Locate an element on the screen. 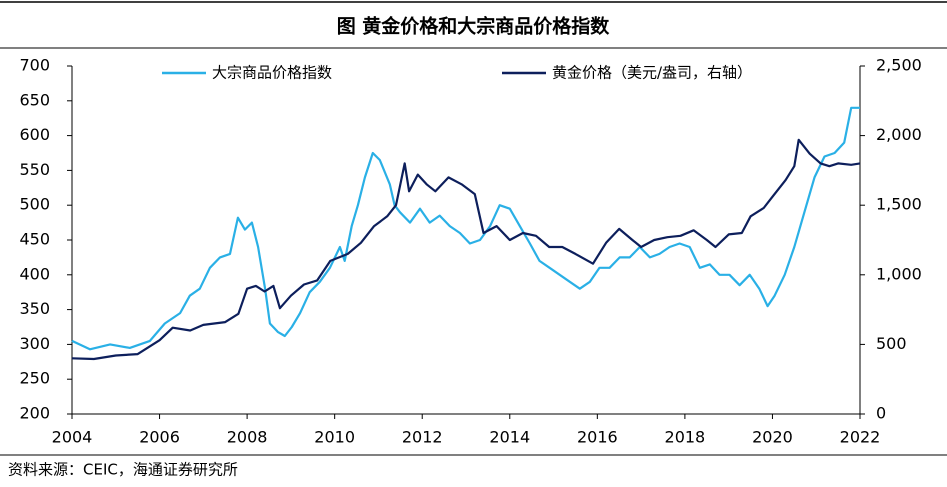  y2-tick-label: 2,500 is located at coordinates (899, 65).